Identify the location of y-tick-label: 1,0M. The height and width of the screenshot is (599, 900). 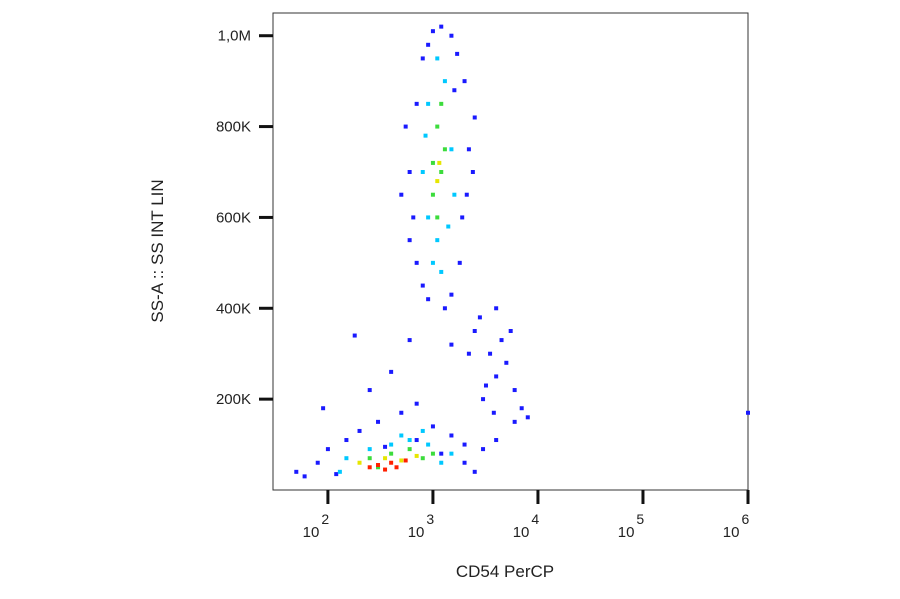
(234, 36).